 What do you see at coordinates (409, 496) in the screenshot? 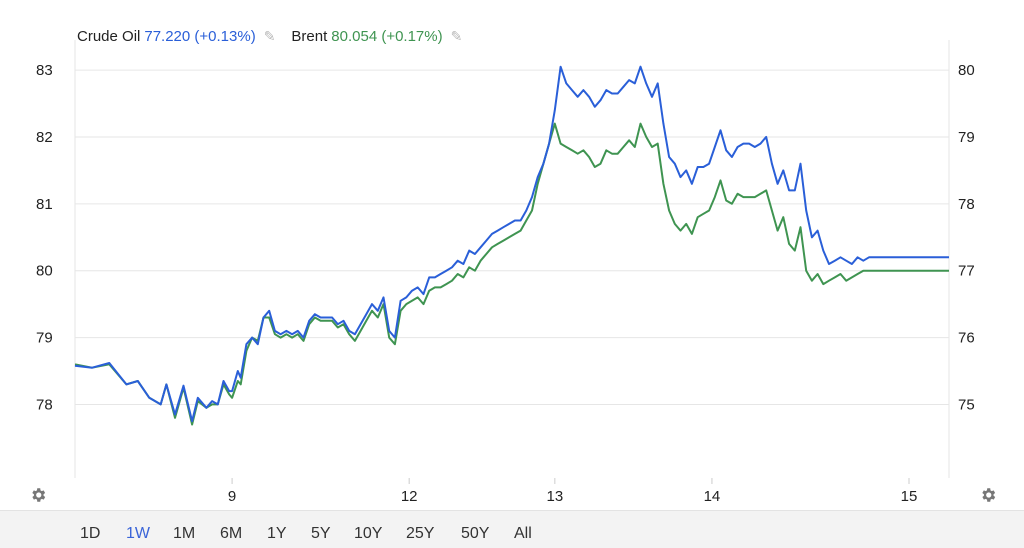
I see `x-axis-tick: 12` at bounding box center [409, 496].